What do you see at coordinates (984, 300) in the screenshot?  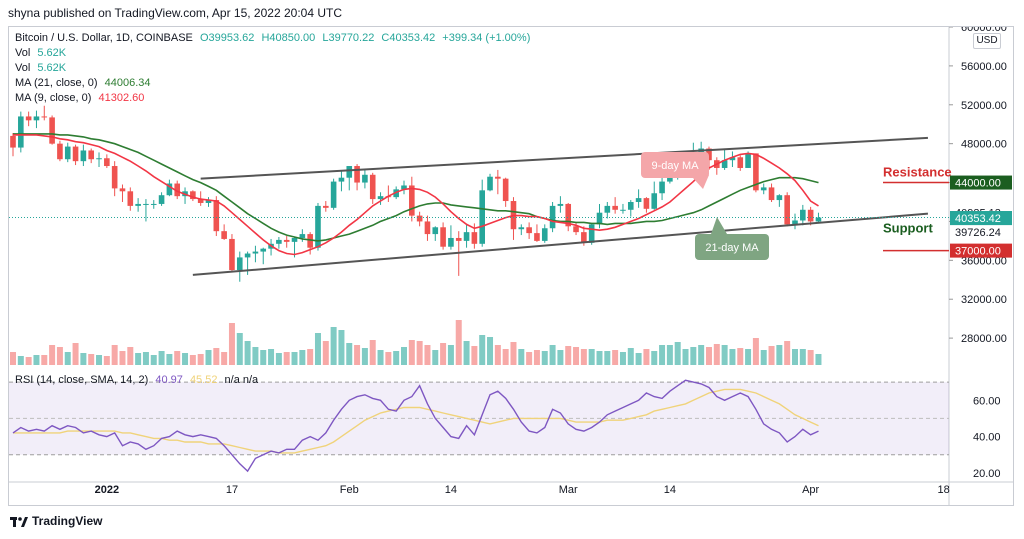 I see `price-tick-label: 32000.00` at bounding box center [984, 300].